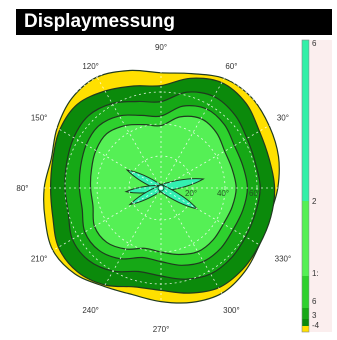 The height and width of the screenshot is (340, 337). What do you see at coordinates (314, 43) in the screenshot?
I see `colorbar-tick-0: 6` at bounding box center [314, 43].